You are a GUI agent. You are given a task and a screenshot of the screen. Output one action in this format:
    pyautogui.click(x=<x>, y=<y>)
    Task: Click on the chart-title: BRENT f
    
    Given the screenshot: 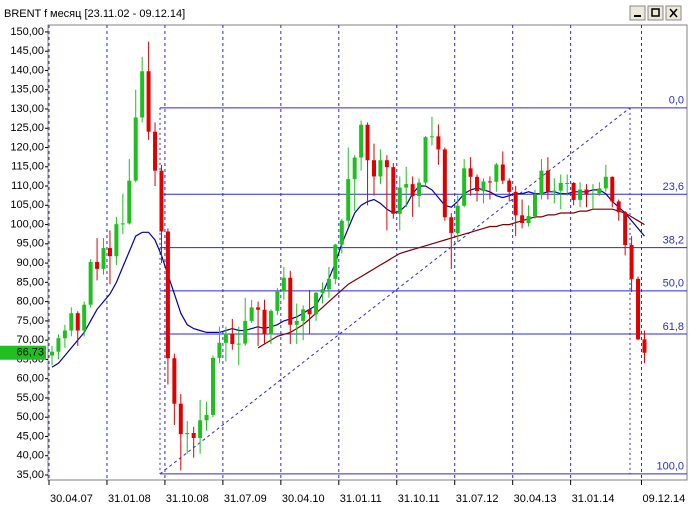 What is the action you would take?
    pyautogui.click(x=26, y=14)
    